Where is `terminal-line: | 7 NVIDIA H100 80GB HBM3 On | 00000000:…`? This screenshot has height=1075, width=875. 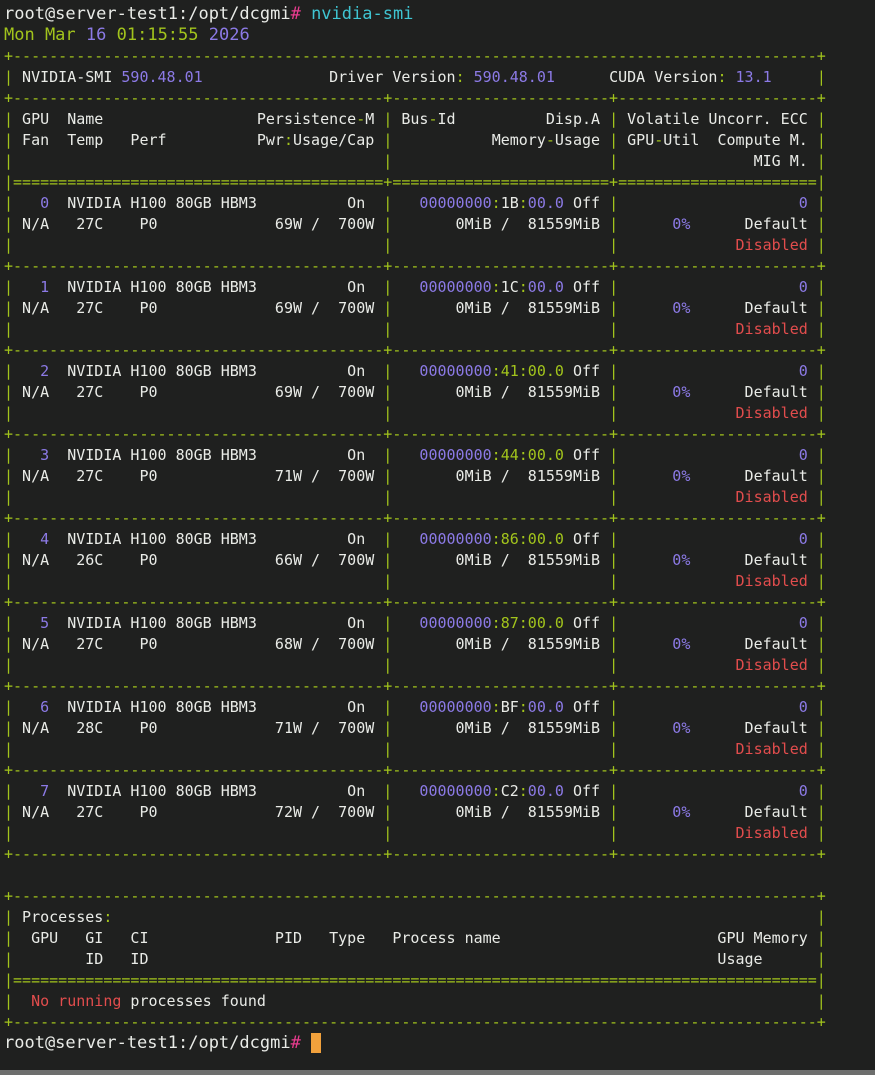 terminal-line: | 7 NVIDIA H100 80GB HBM3 On | 00000000:… is located at coordinates (415, 791).